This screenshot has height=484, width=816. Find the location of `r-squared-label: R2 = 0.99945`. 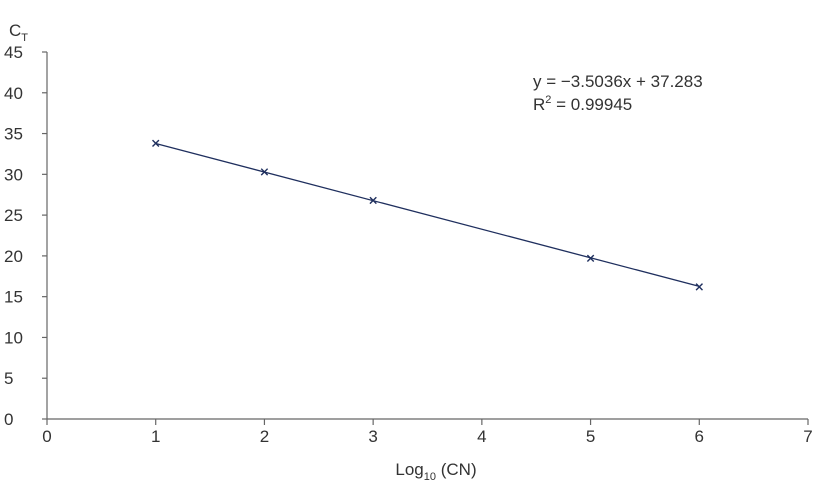

r-squared-label: R2 = 0.99945 is located at coordinates (582, 104).